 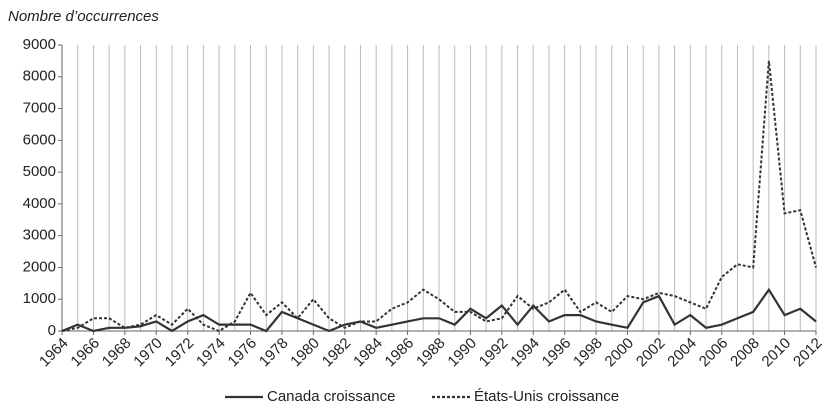 I want to click on chart-title: Nombre d’occurrences, so click(x=83, y=16).